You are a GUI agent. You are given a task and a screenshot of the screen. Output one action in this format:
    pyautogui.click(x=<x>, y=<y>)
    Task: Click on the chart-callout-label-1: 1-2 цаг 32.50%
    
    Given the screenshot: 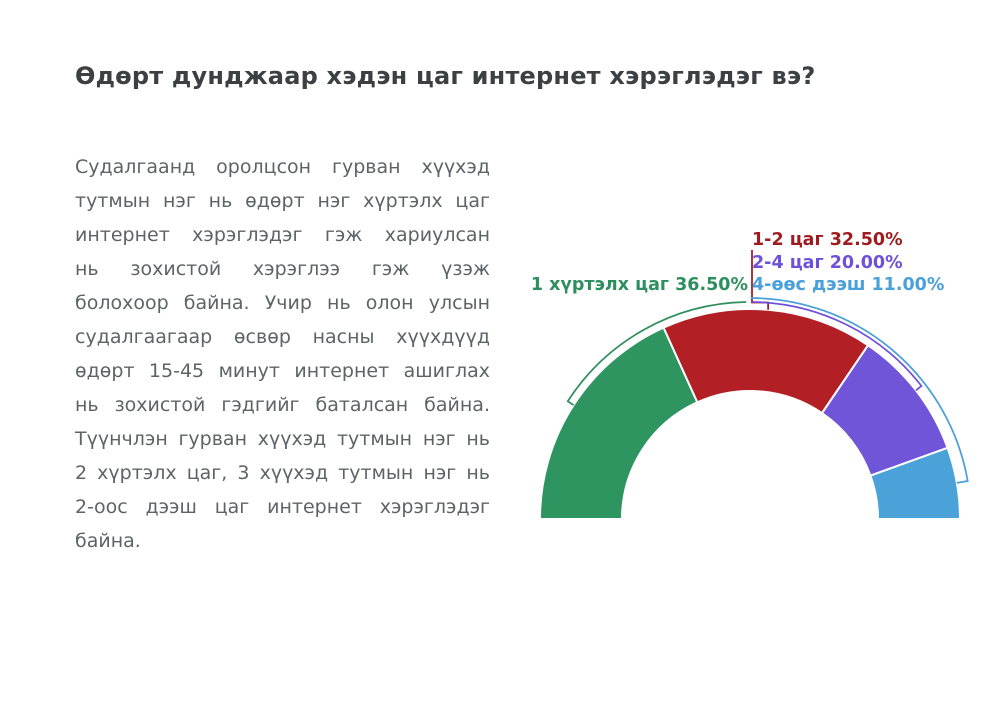 What is the action you would take?
    pyautogui.click(x=827, y=240)
    